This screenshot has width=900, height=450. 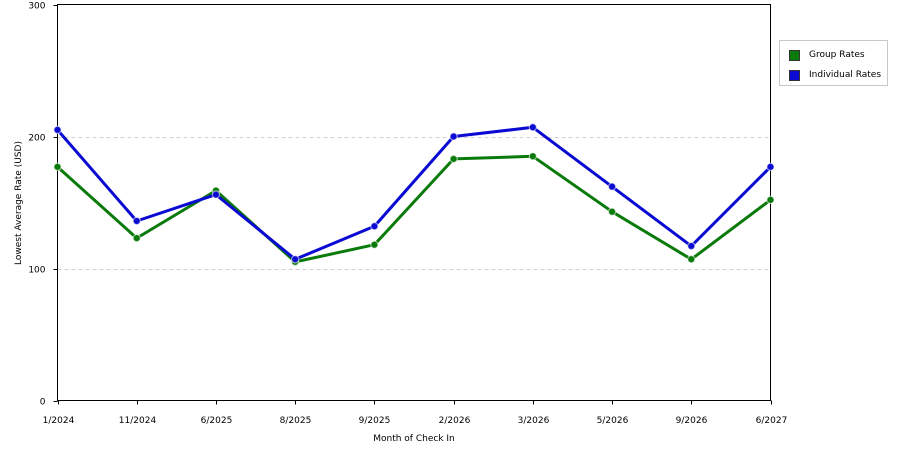 What do you see at coordinates (692, 421) in the screenshot?
I see `x-tick-label-8: 9/2026` at bounding box center [692, 421].